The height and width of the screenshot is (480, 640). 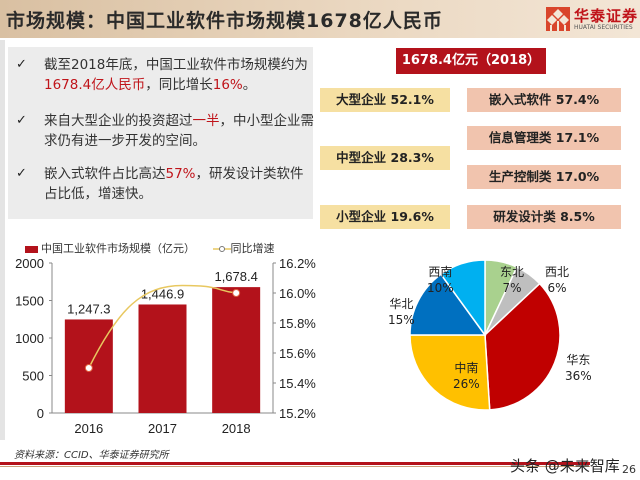 I want to click on x-tick-label: 2018, so click(x=236, y=428).